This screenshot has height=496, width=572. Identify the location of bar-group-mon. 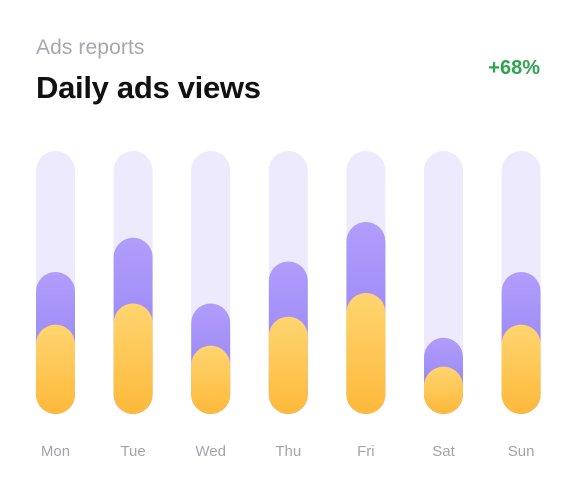
(55, 282).